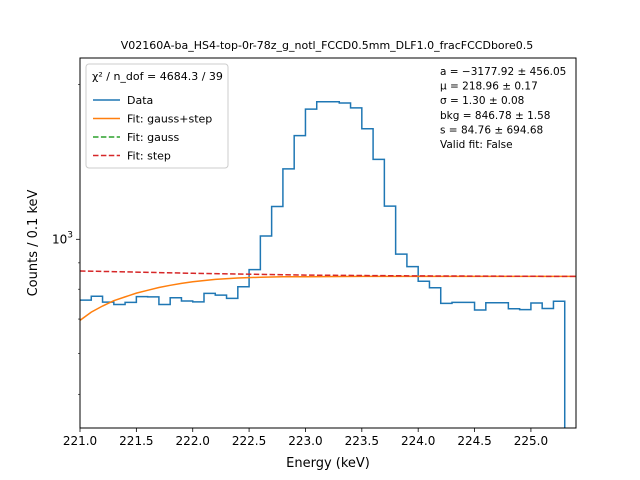 This screenshot has width=640, height=480. I want to click on x-tick-label: 221.0, so click(80, 441).